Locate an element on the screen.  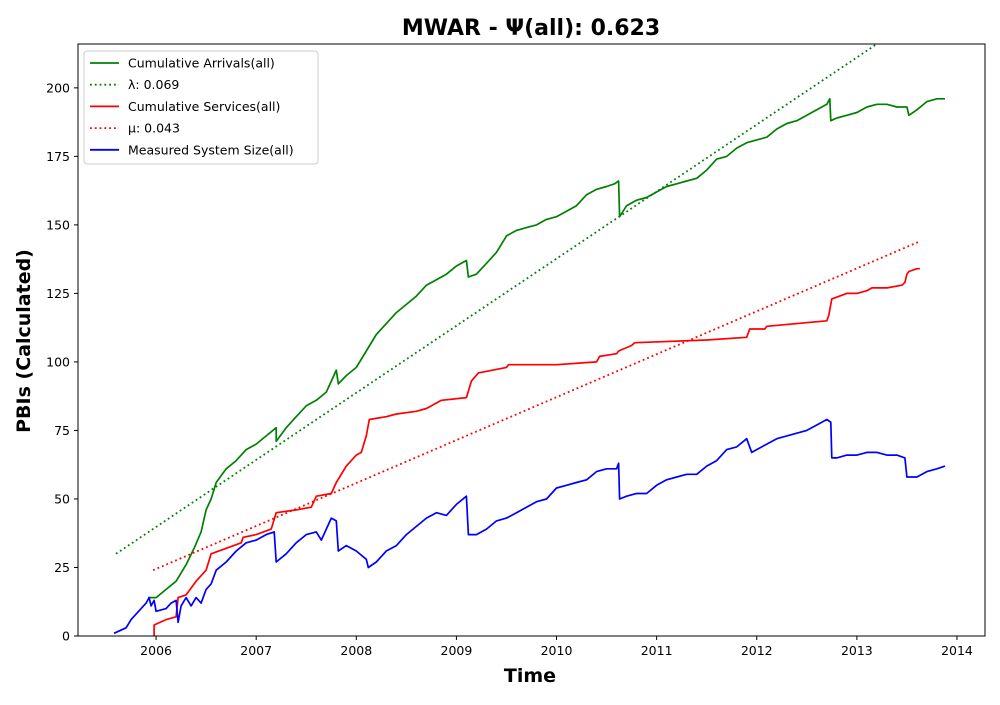
y-tick-label: 0 is located at coordinates (66, 636).